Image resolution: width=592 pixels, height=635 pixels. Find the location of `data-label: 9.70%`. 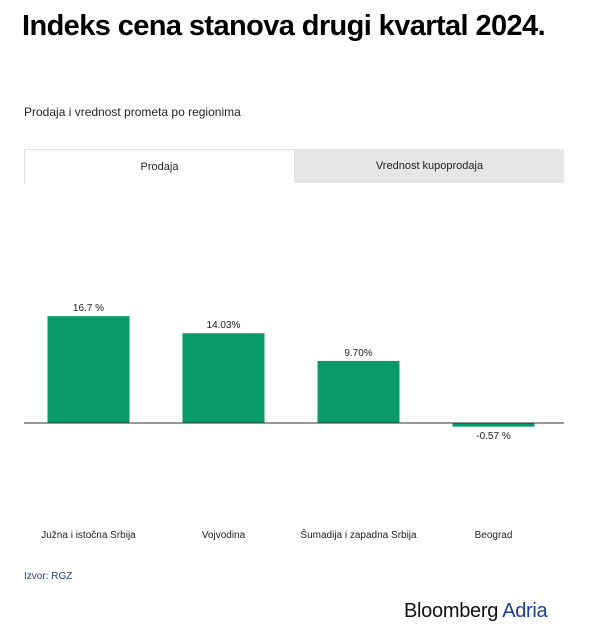

data-label: 9.70% is located at coordinates (358, 353).